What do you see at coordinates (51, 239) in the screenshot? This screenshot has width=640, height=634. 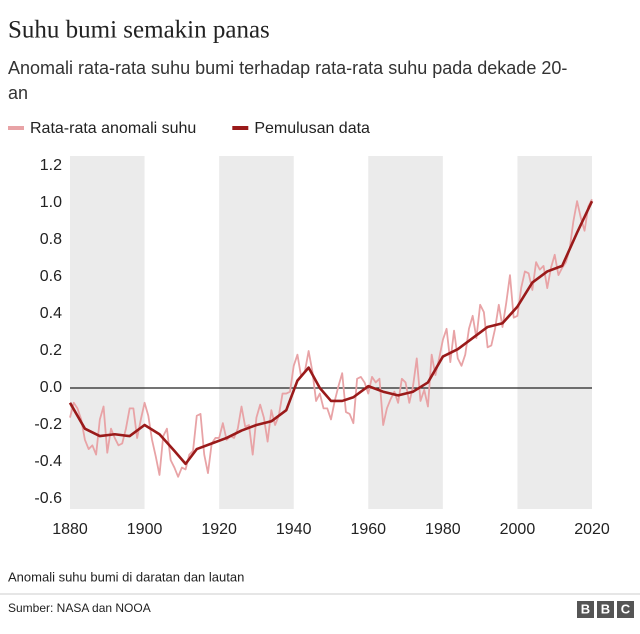 I see `y-tick-label: 0.8` at bounding box center [51, 239].